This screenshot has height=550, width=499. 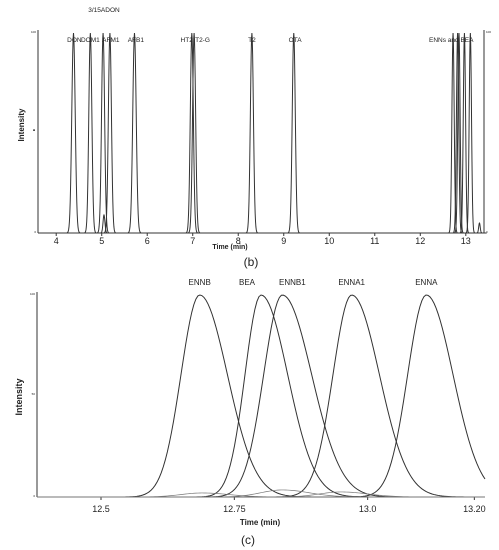 I want to click on panel-b-y-tick-top-left: 100, so click(x=33, y=32).